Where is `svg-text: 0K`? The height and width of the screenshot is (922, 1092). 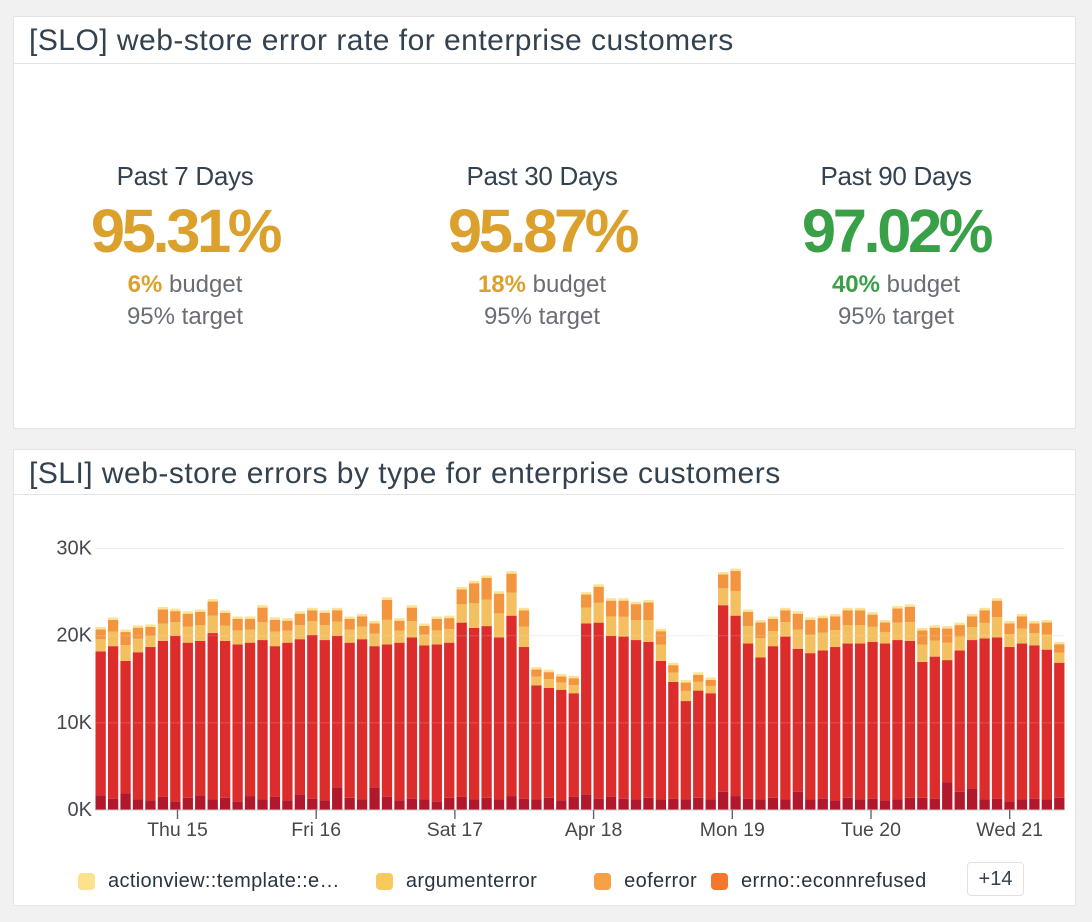 svg-text: 0K is located at coordinates (80, 810).